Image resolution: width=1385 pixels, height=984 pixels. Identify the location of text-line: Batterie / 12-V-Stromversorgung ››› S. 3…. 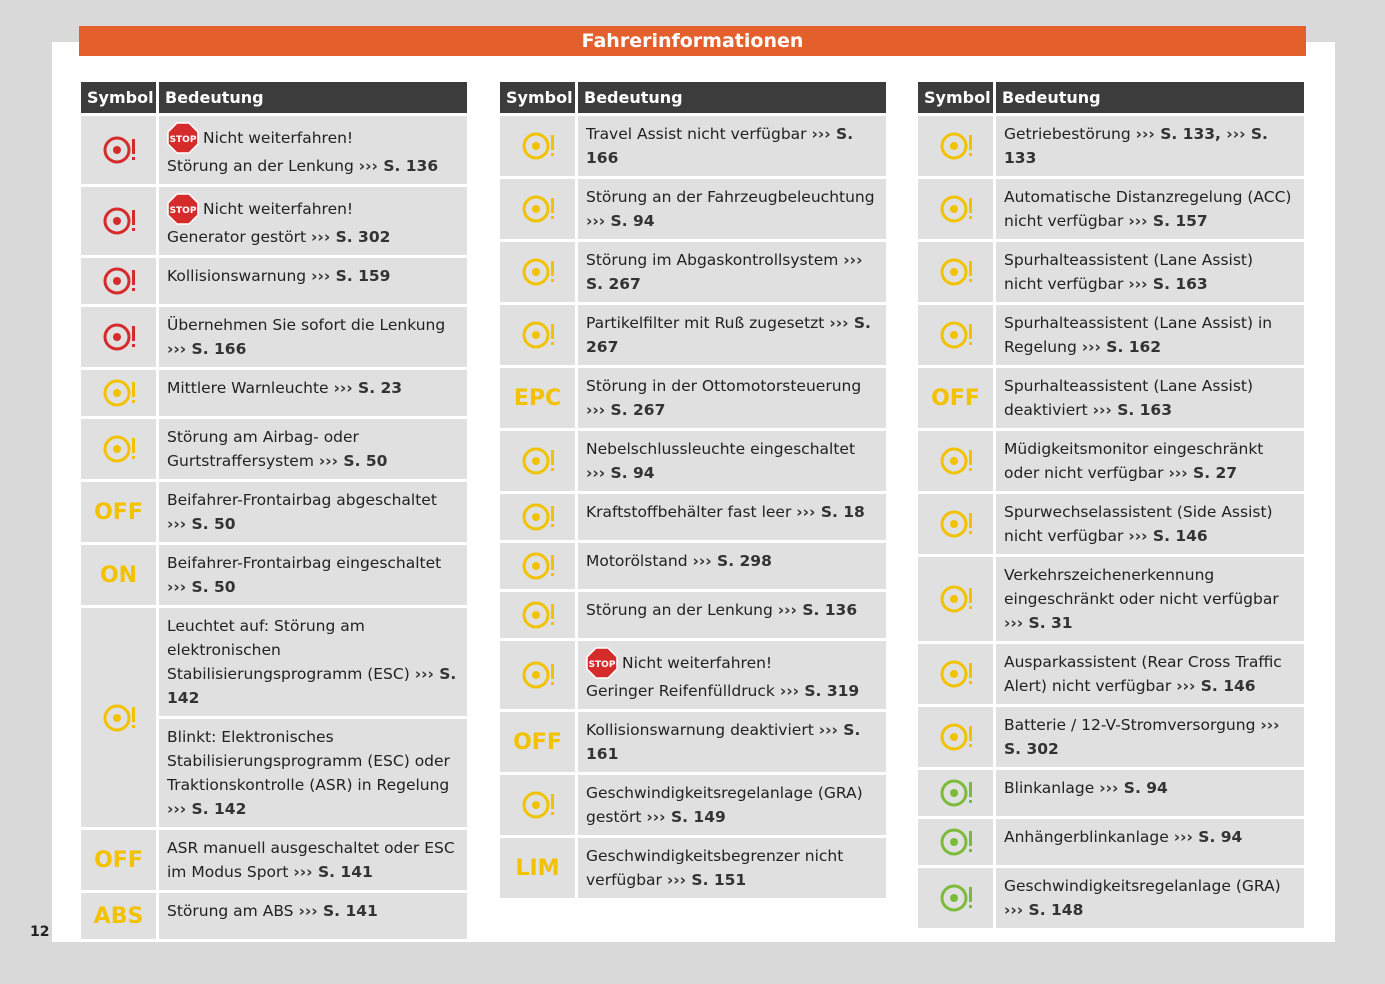
(1150, 737).